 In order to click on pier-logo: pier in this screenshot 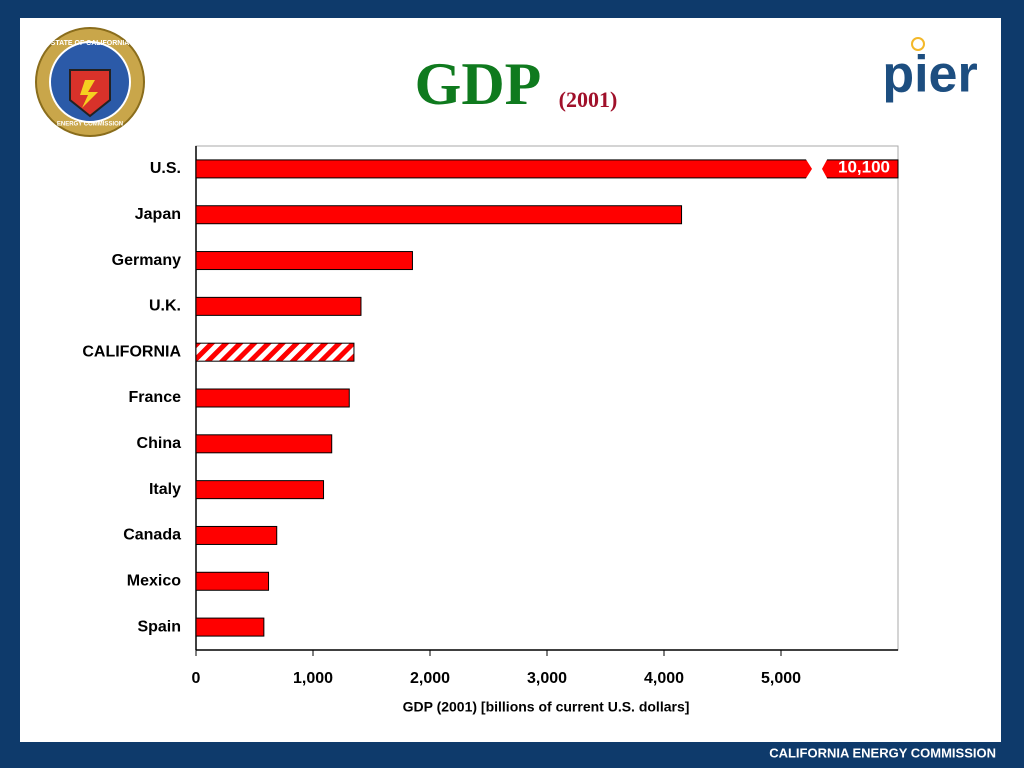, I will do `click(932, 72)`.